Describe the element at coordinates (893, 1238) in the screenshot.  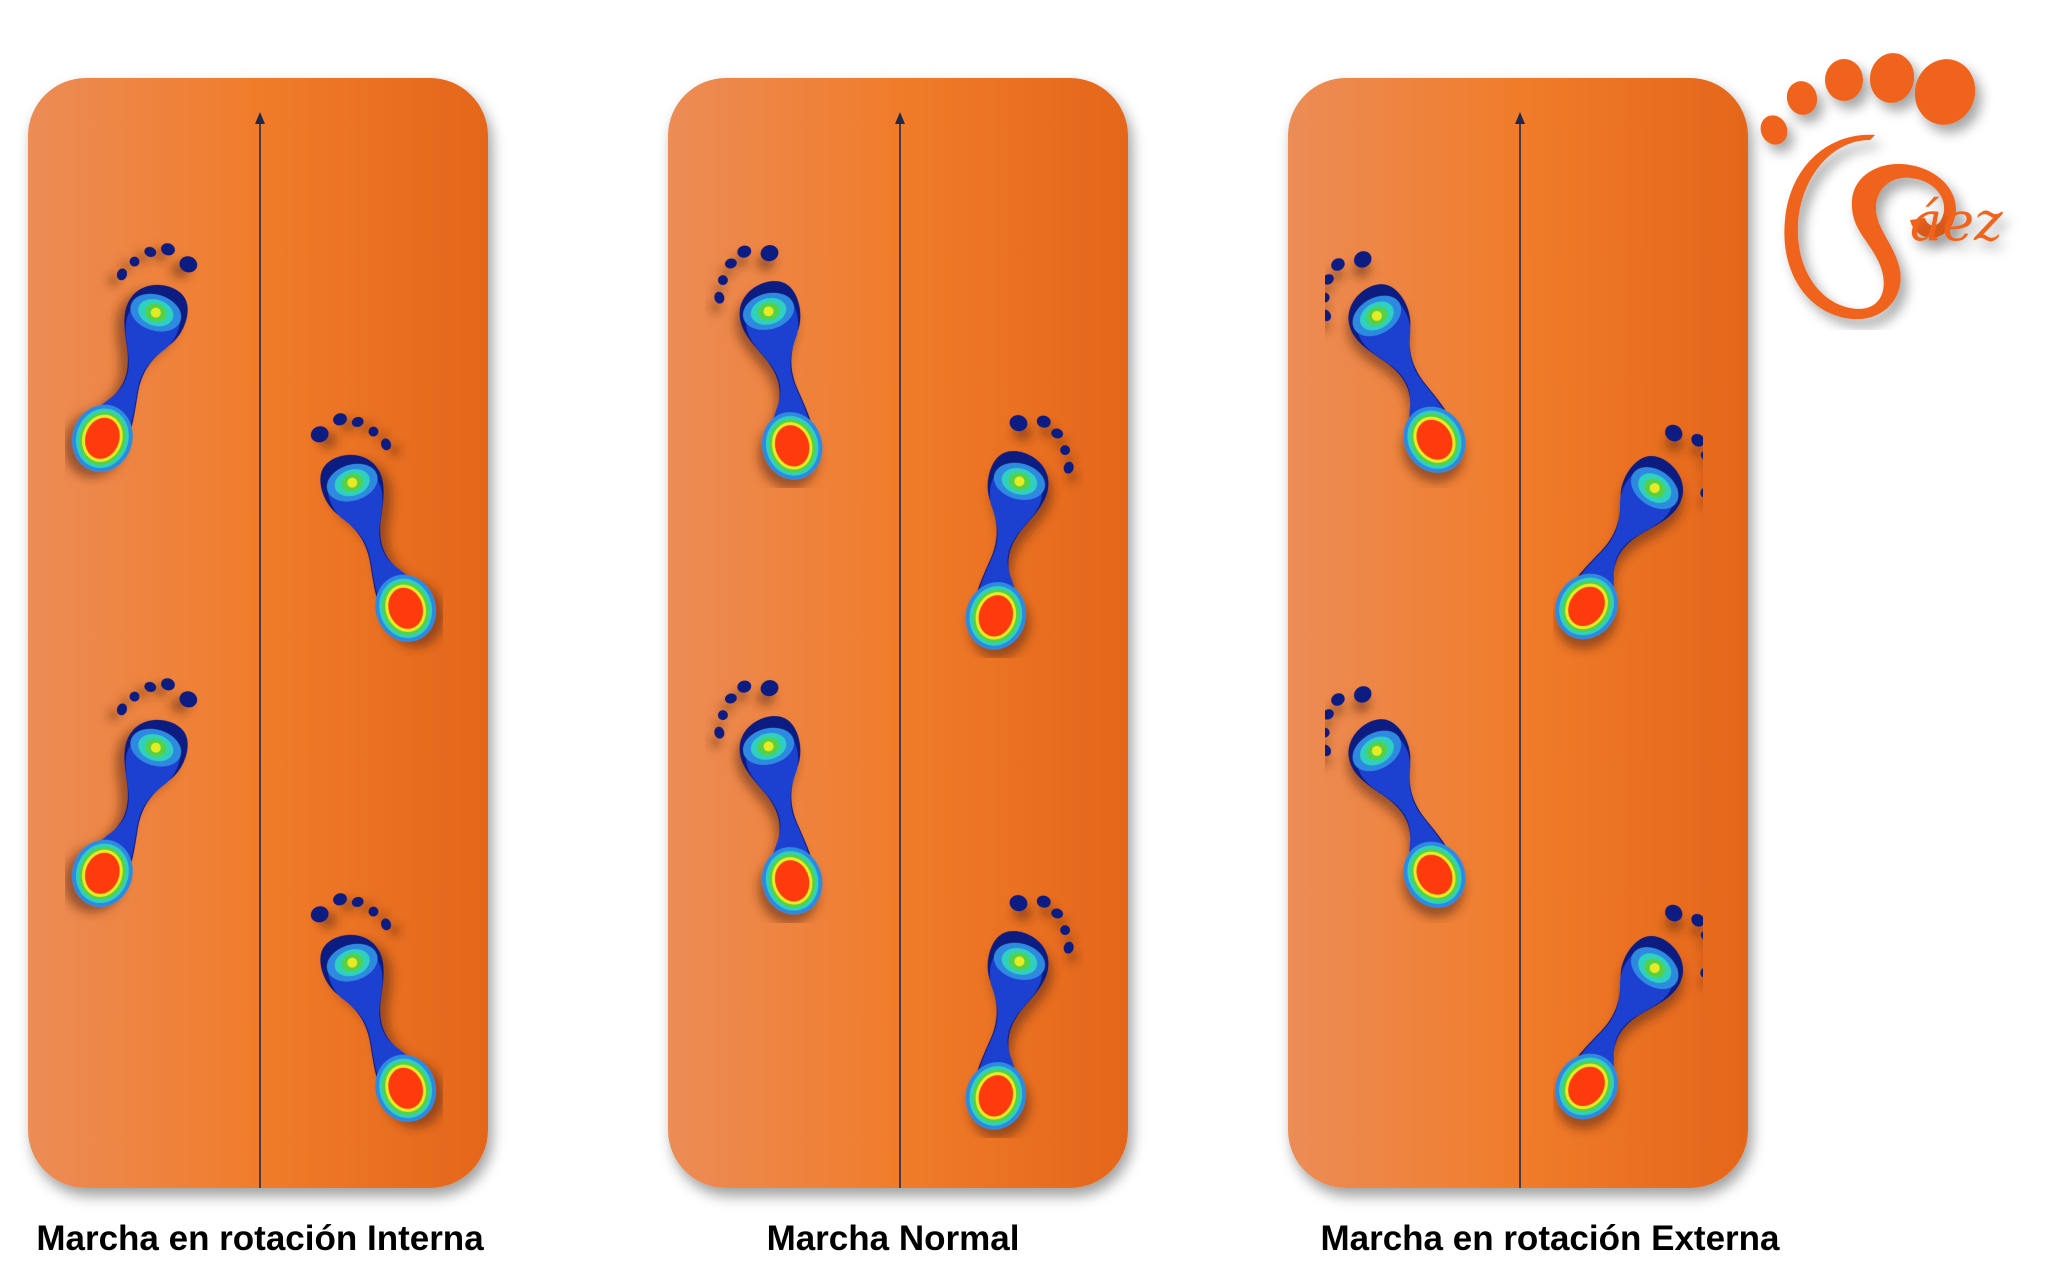
I see `caption-normal: Marcha Normal` at that location.